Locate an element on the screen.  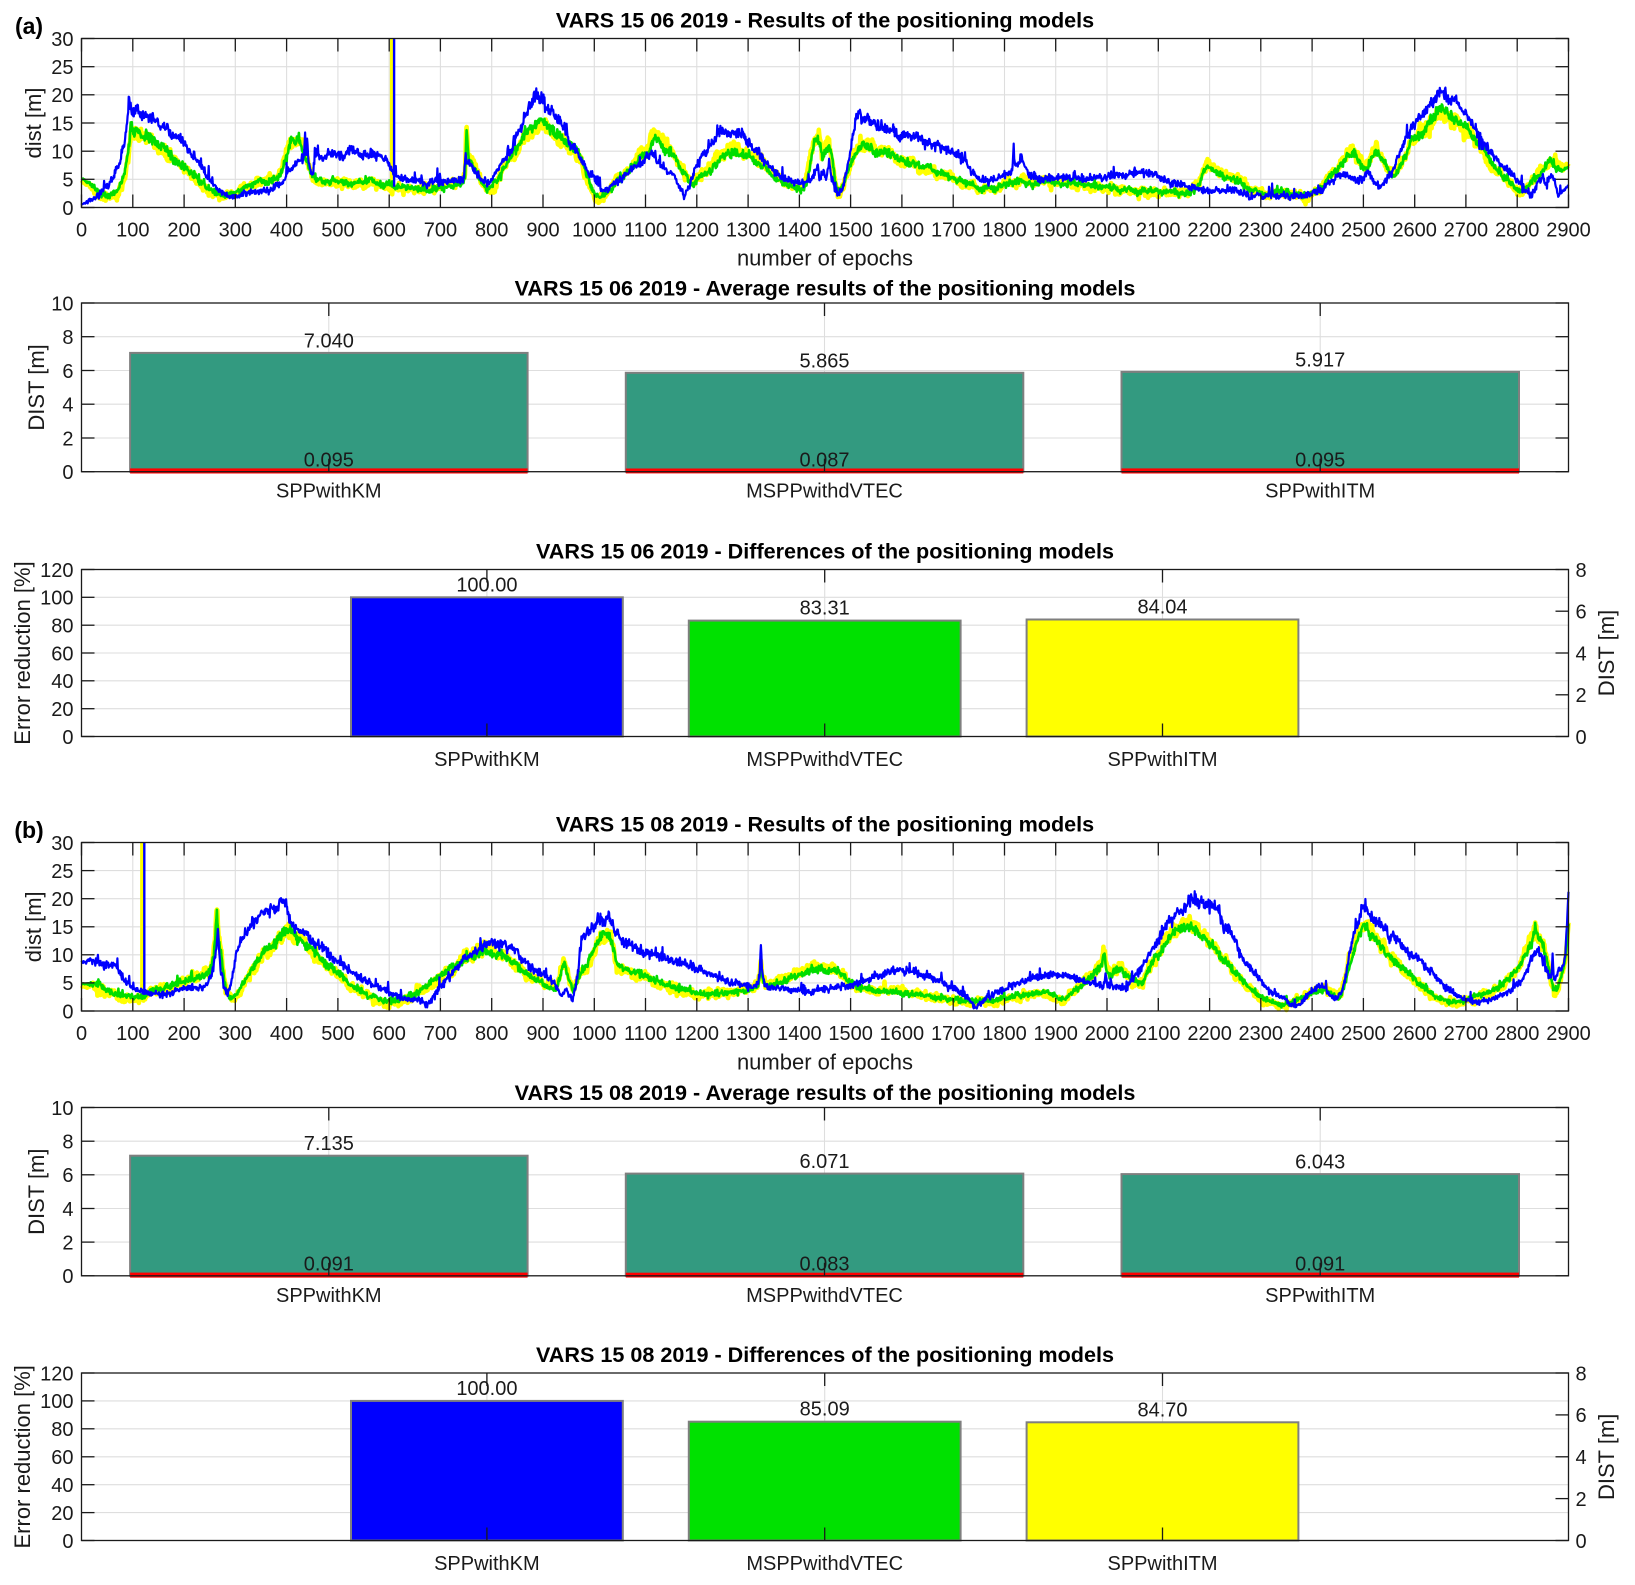
svg-text: 0.087 is located at coordinates (824, 461).